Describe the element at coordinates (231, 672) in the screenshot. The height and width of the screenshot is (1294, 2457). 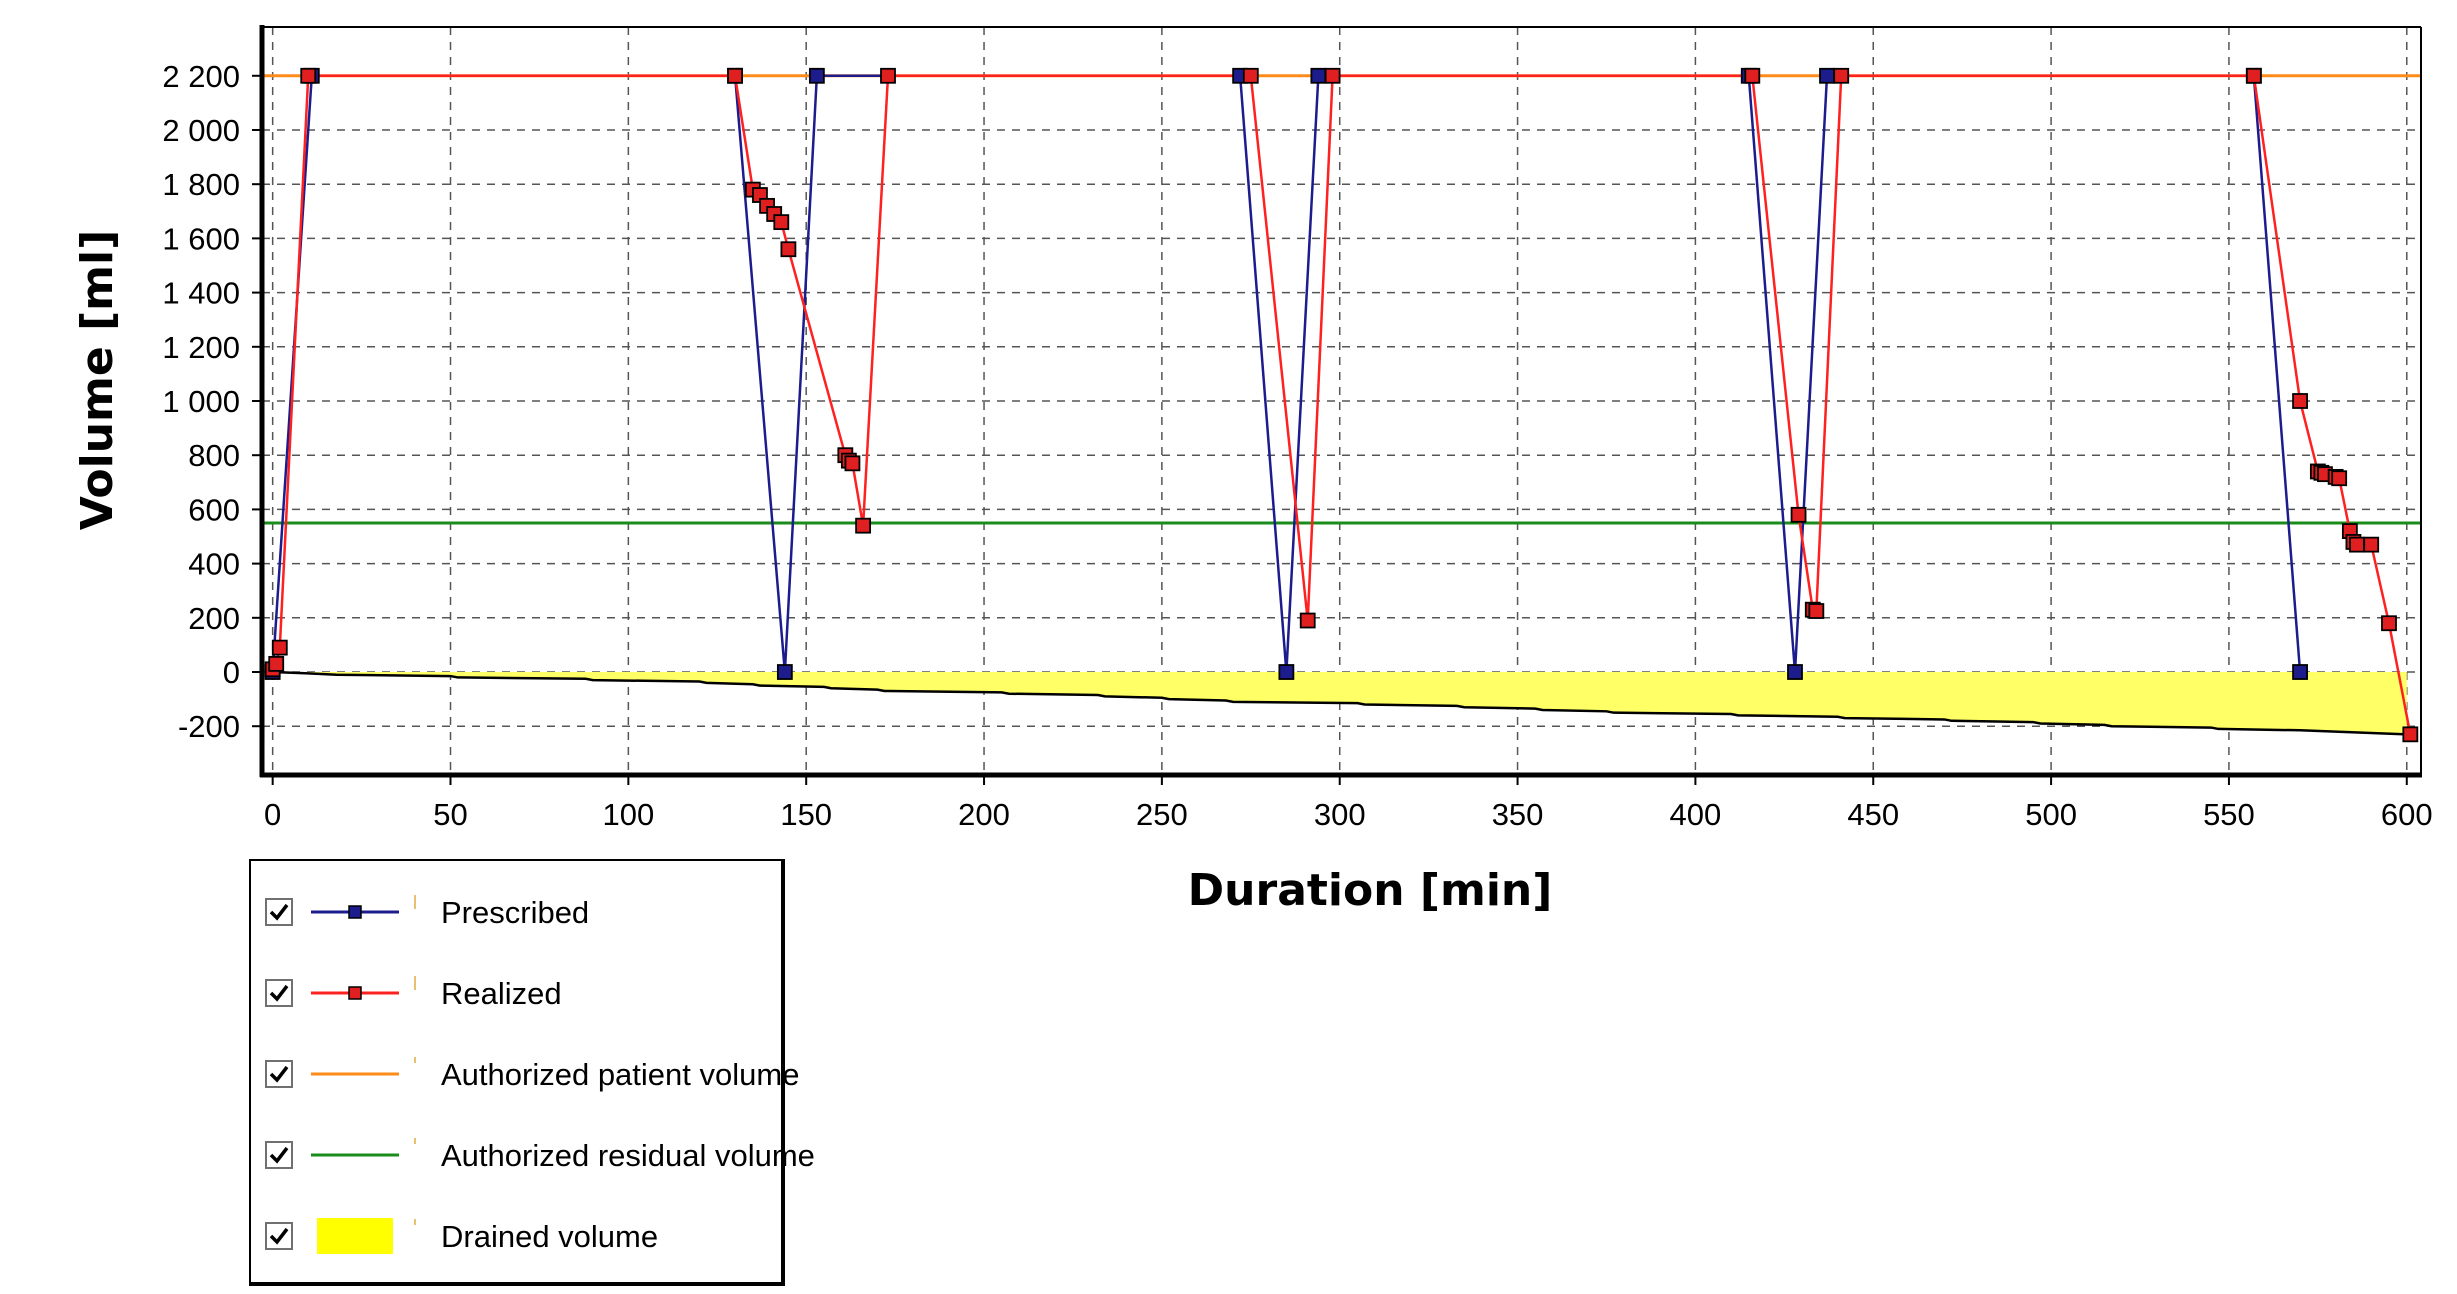
I see `y-tick-label: 0` at that location.